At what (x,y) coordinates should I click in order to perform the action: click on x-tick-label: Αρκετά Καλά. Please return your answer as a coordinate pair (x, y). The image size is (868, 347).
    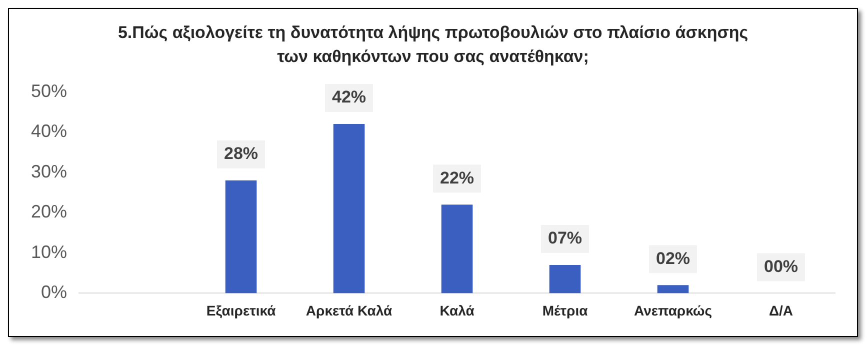
    Looking at the image, I should click on (349, 310).